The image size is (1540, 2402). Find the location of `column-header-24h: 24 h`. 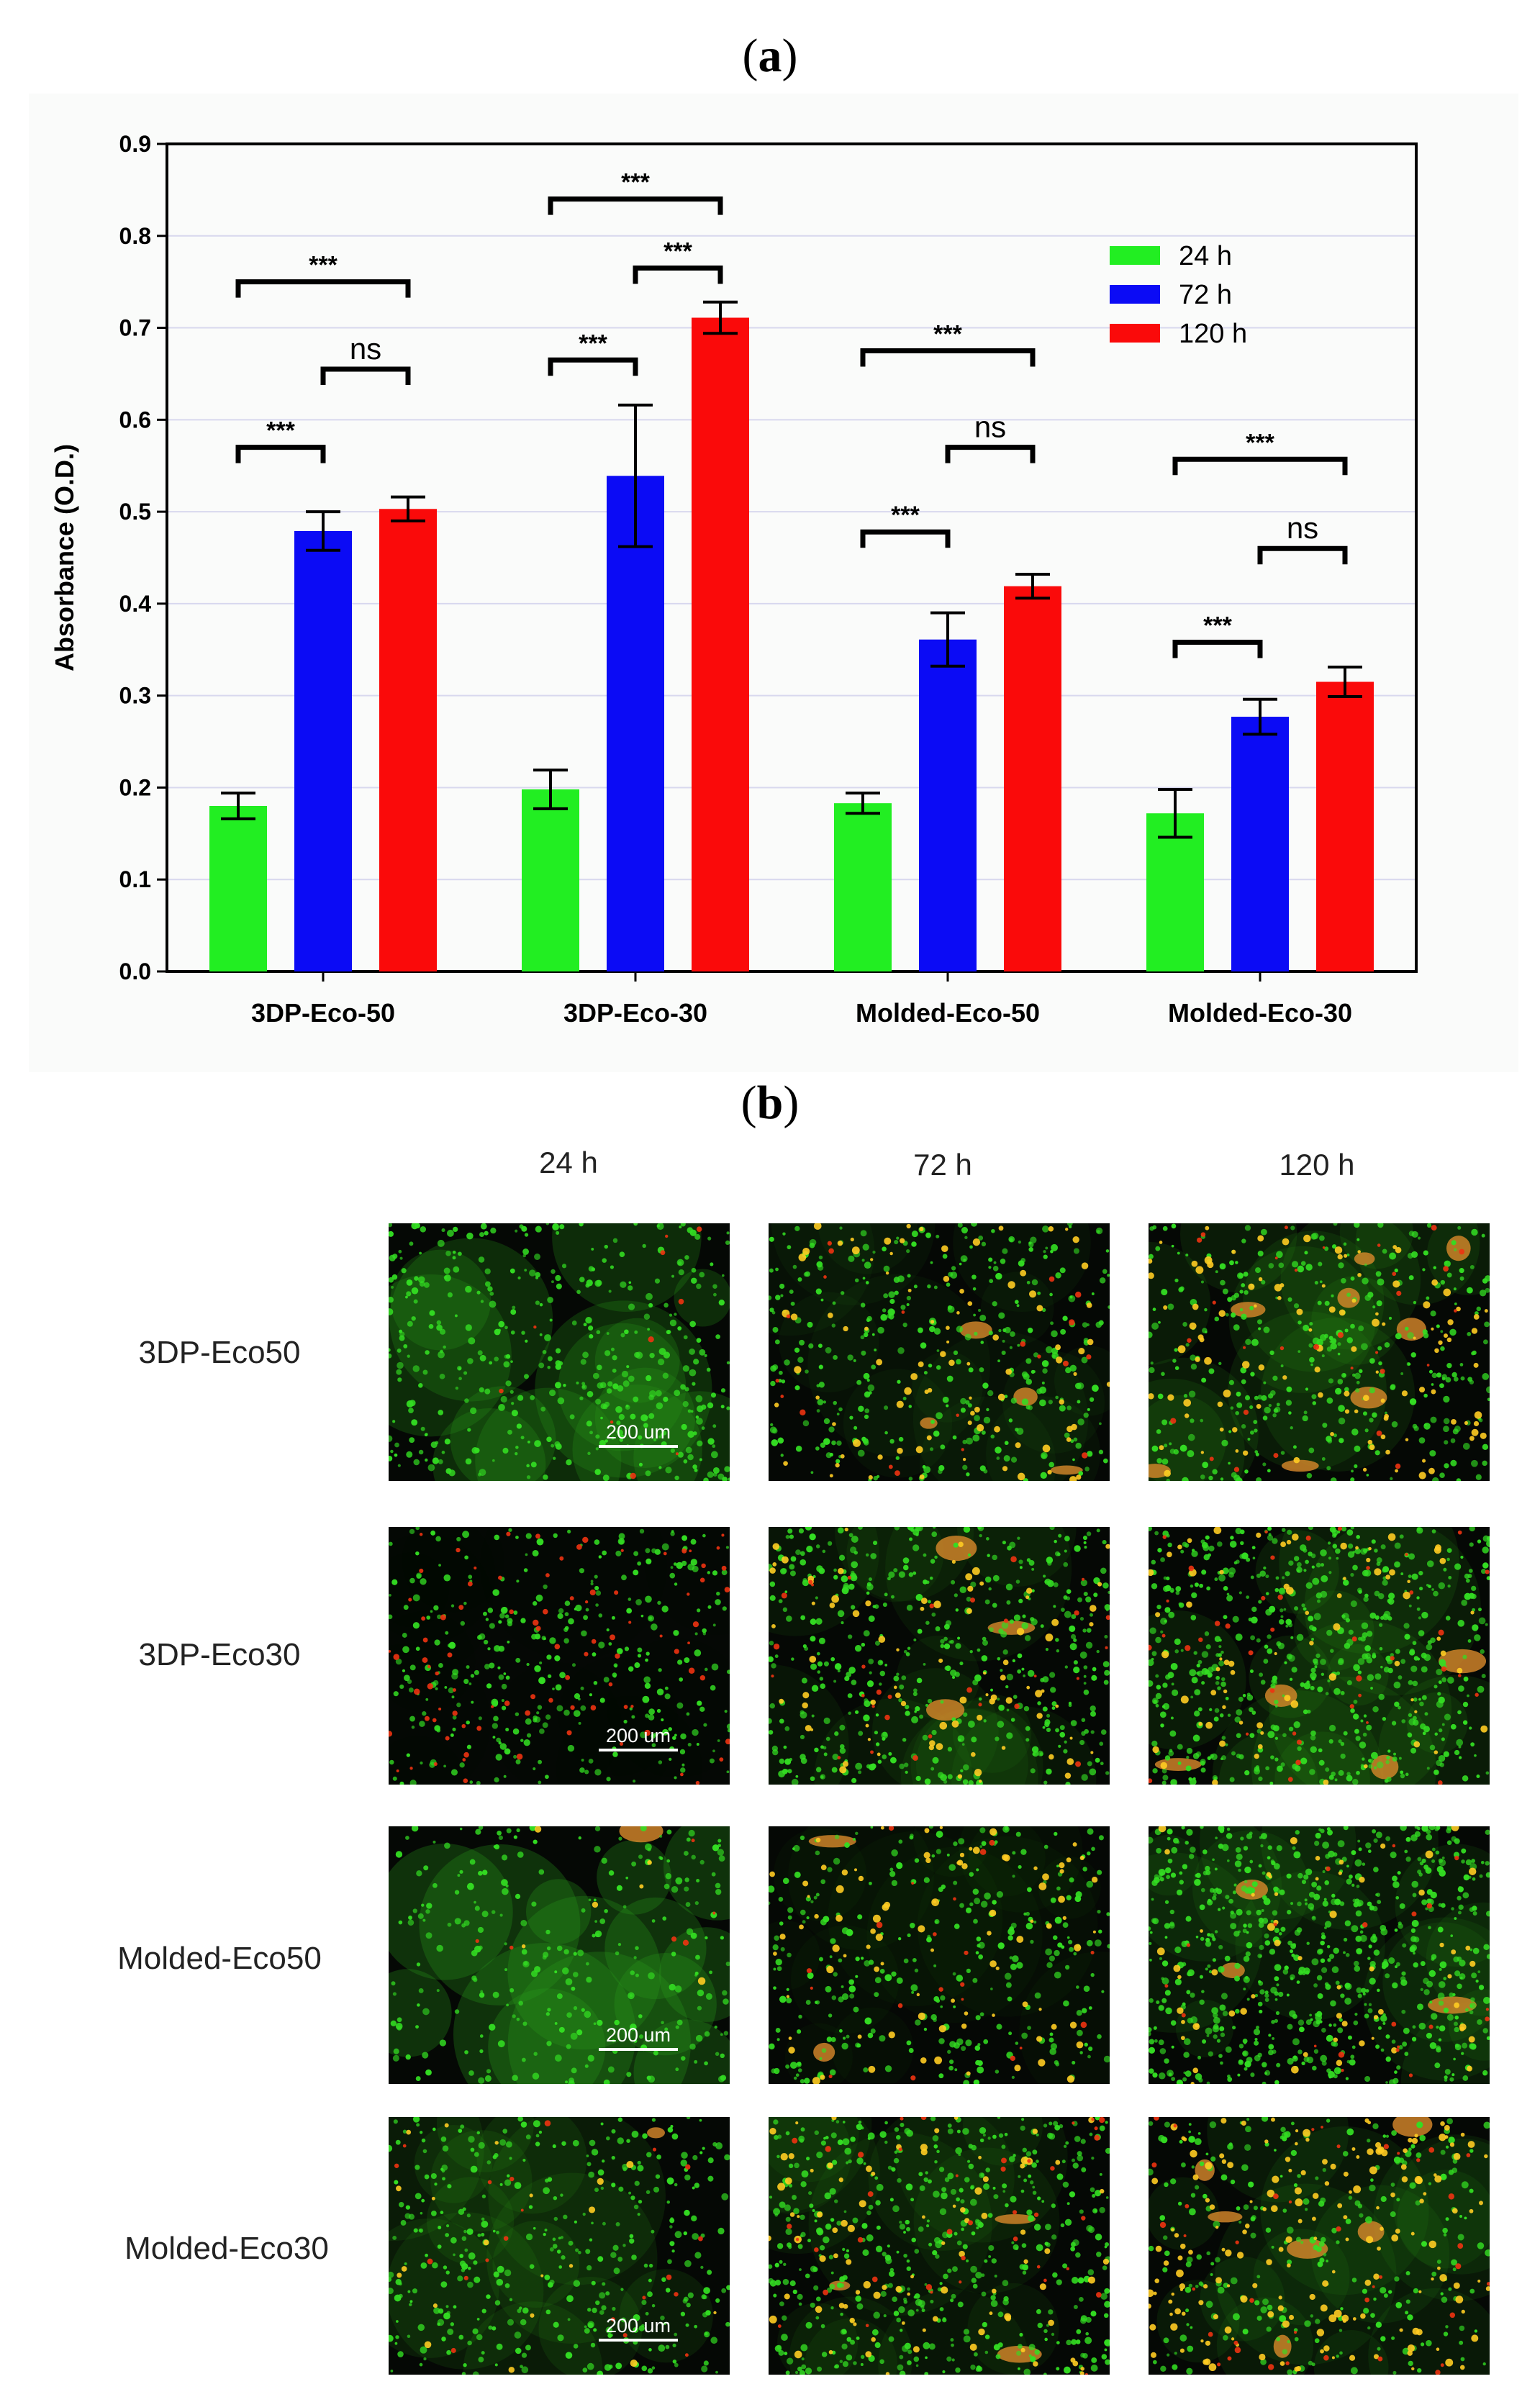

column-header-24h: 24 h is located at coordinates (568, 1162).